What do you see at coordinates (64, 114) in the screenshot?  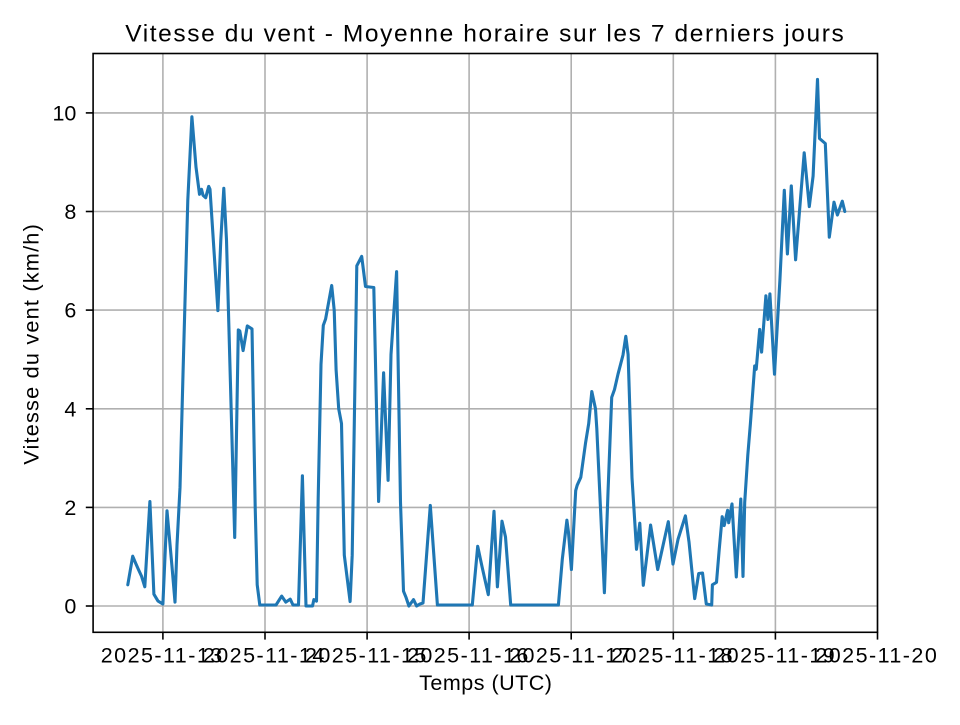 I see `svg-text: 10` at bounding box center [64, 114].